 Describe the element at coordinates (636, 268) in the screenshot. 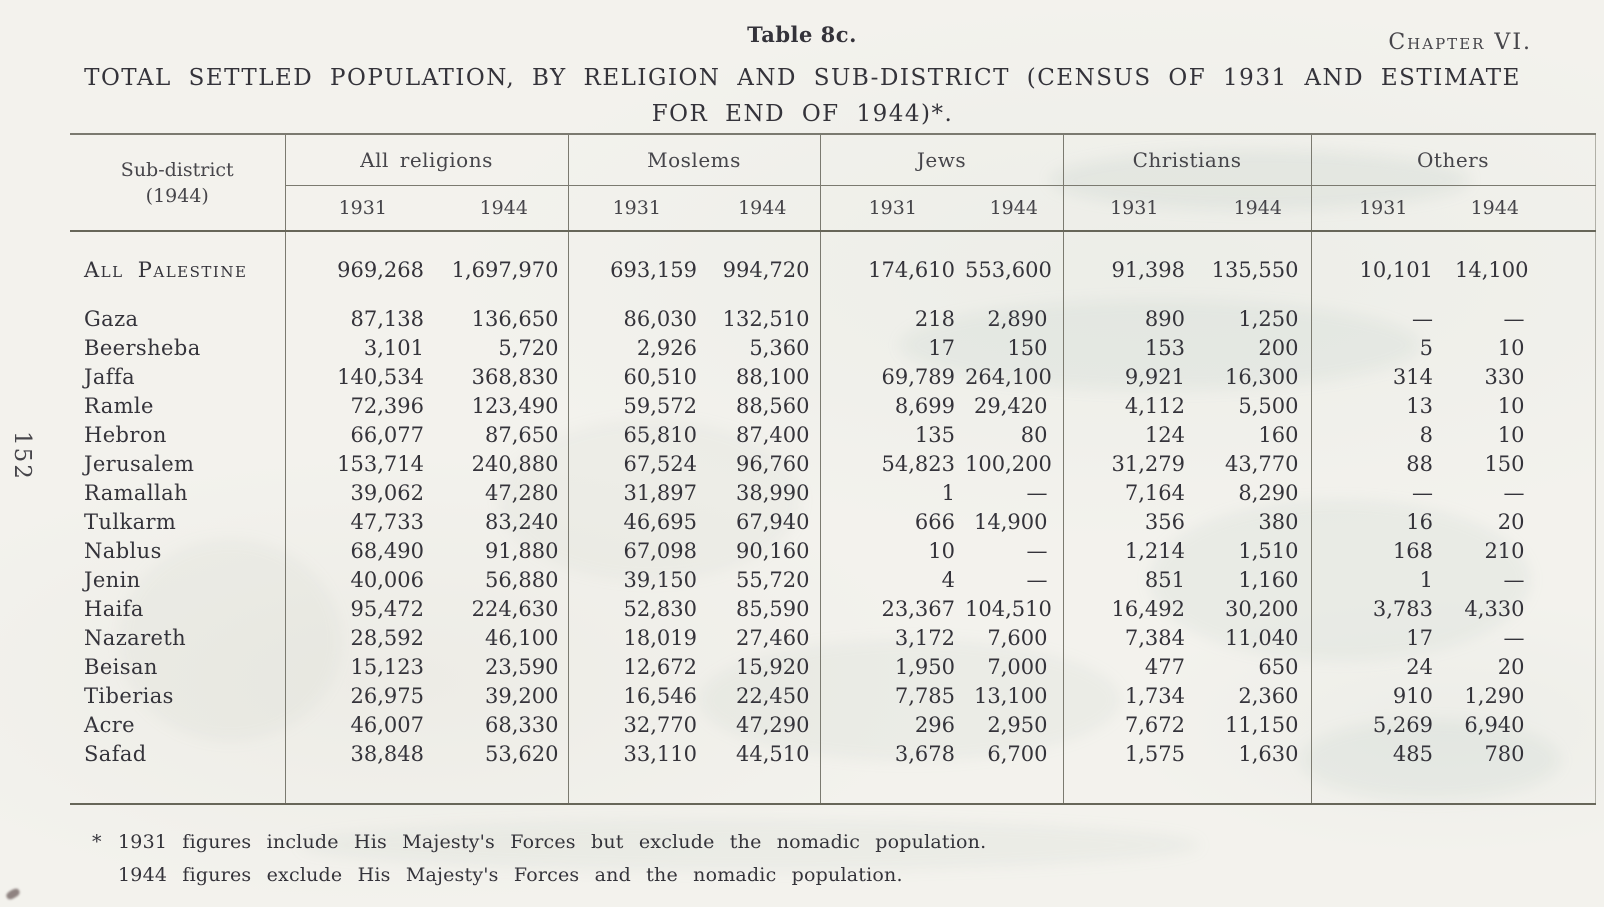

I see `table-cell: 693,159` at that location.